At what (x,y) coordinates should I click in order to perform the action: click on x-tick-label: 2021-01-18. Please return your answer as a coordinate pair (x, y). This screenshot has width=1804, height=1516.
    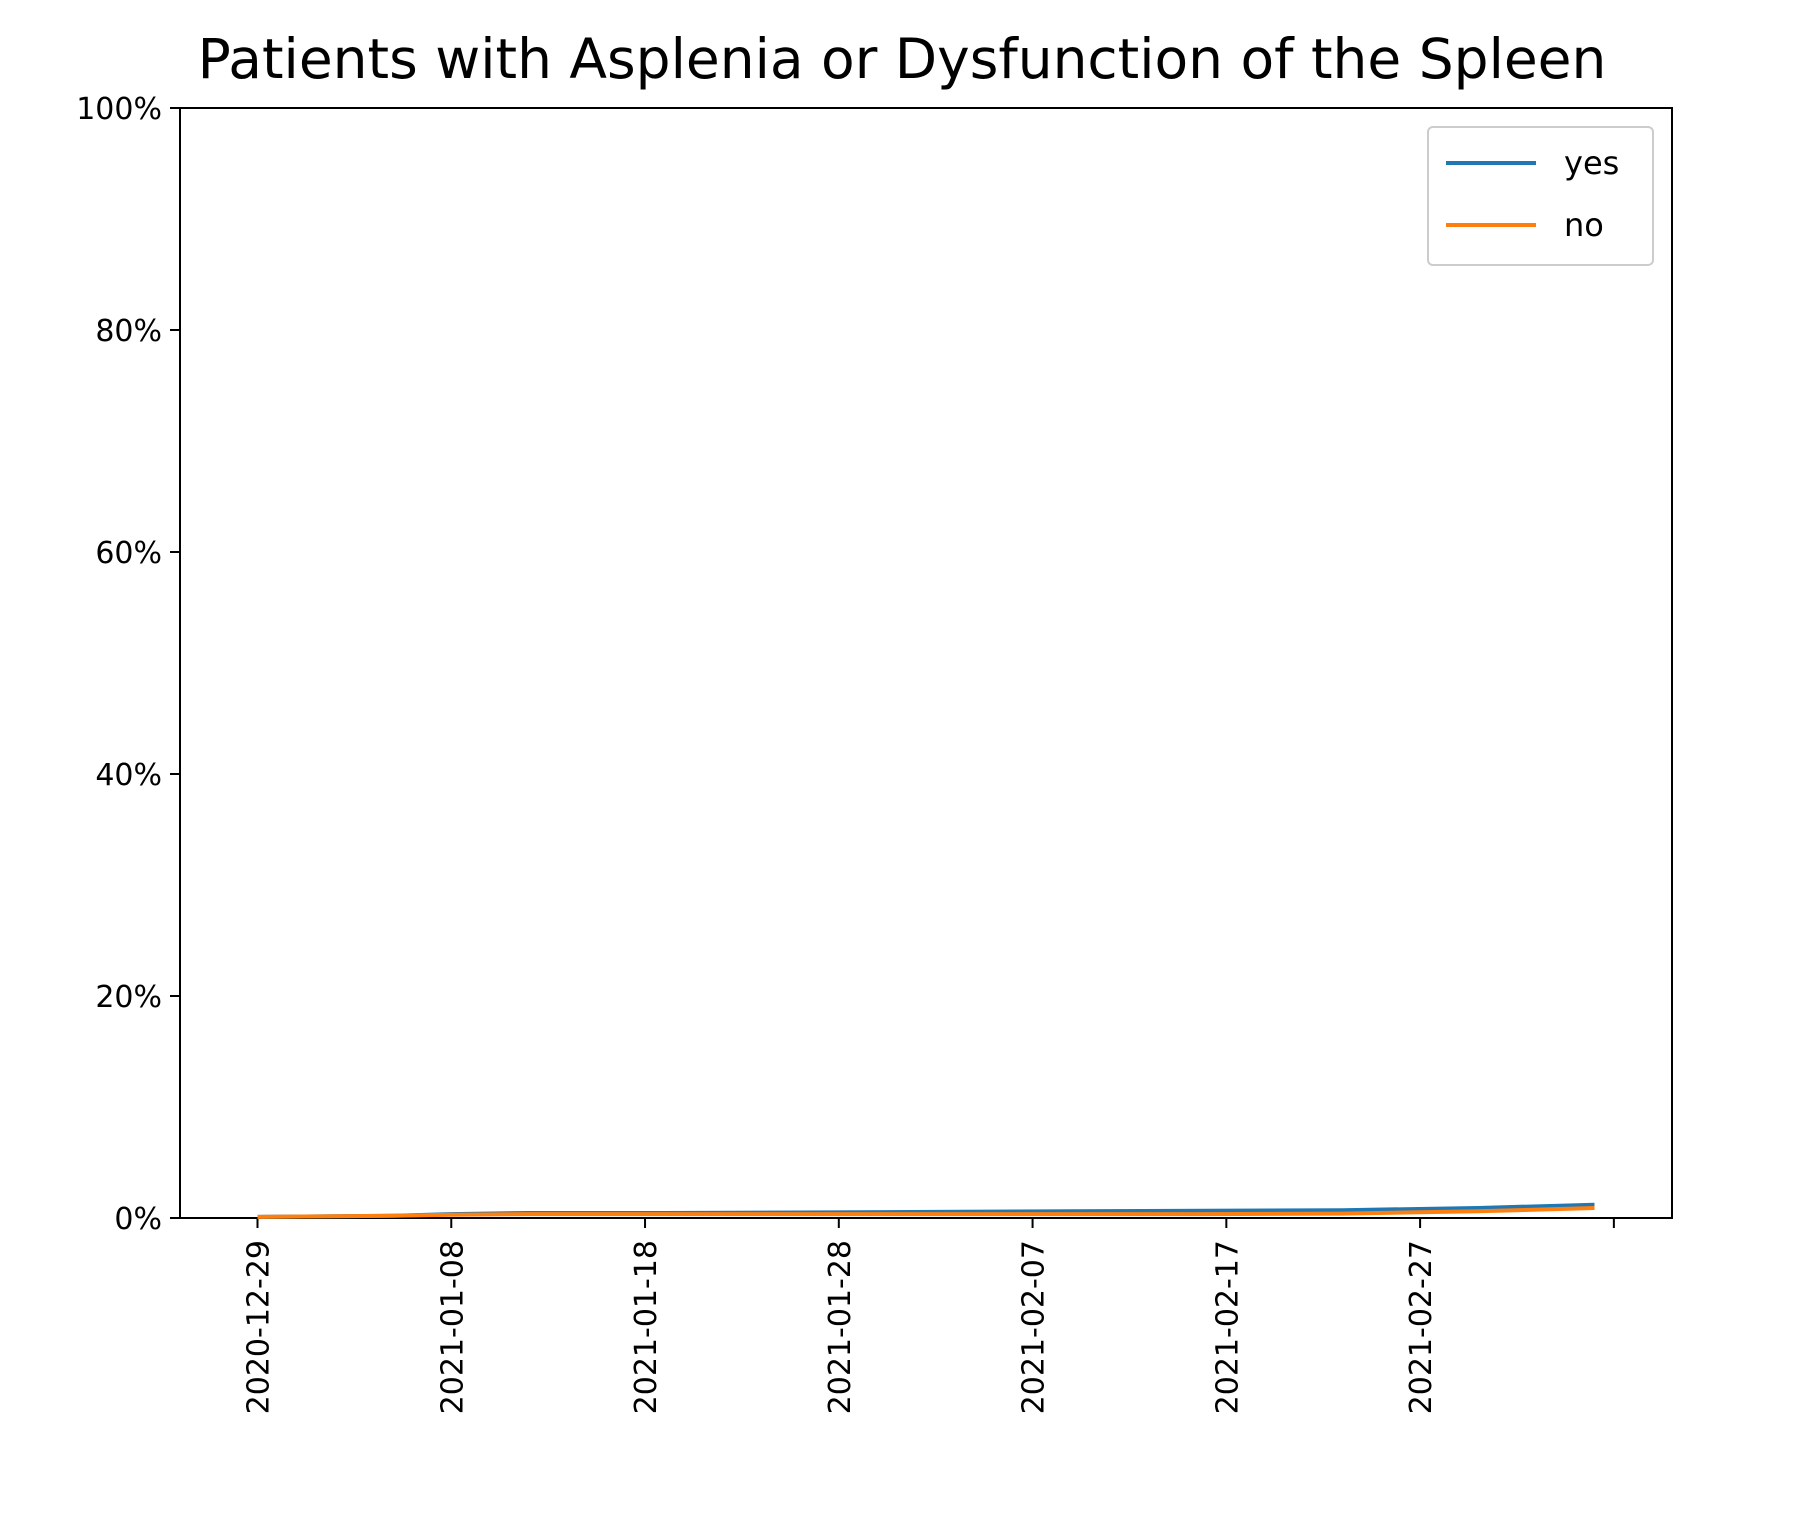
    Looking at the image, I should click on (646, 1327).